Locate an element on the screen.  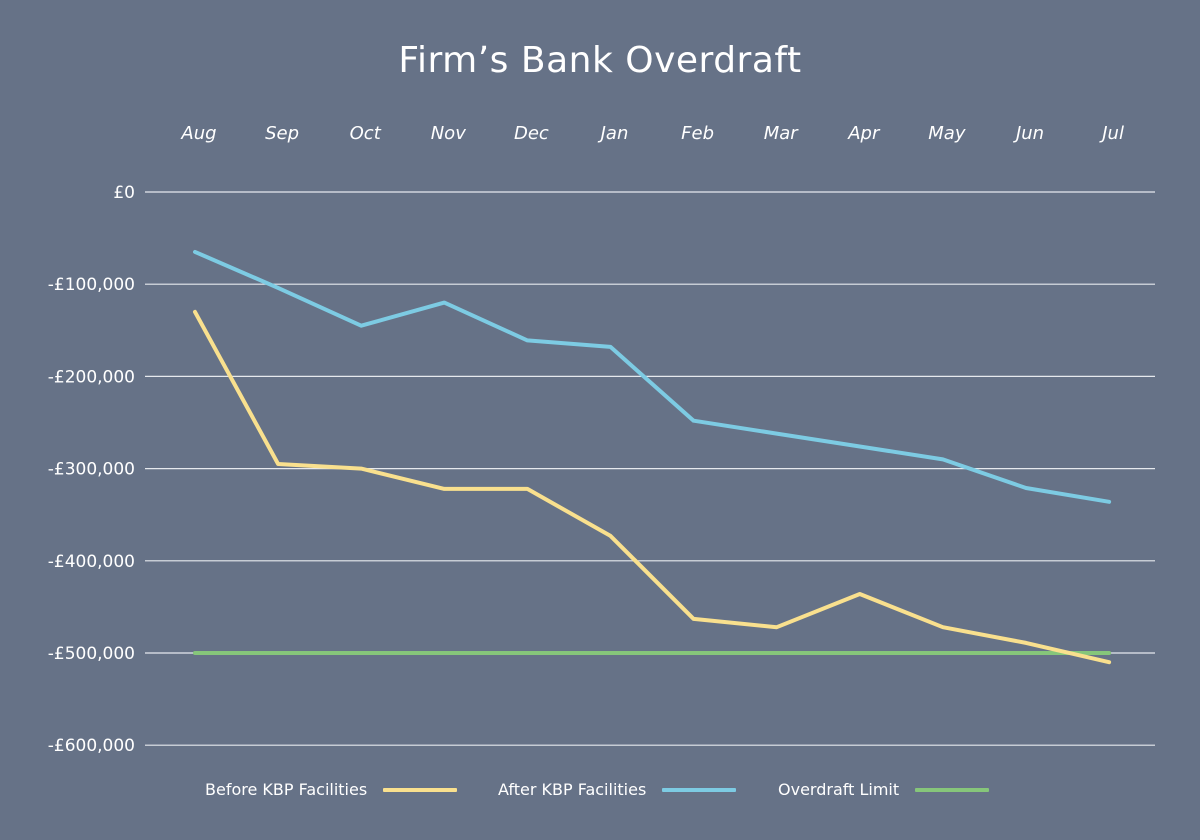
x-tick-label: Sep is located at coordinates (282, 133).